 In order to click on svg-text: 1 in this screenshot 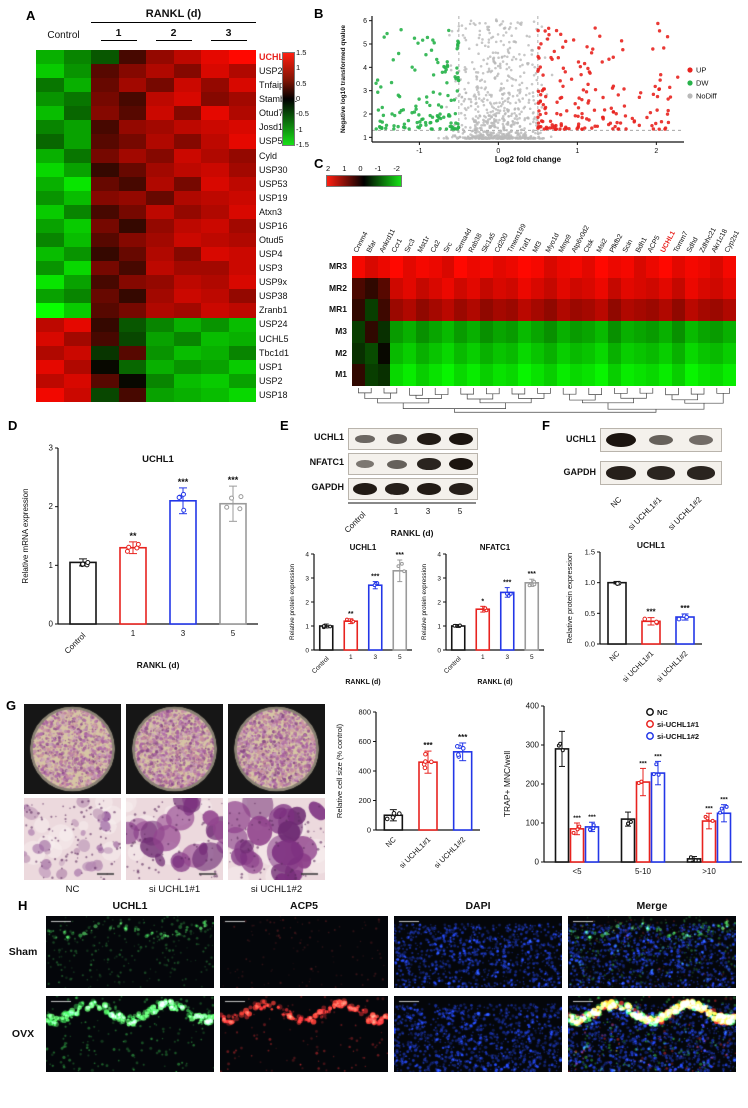, I will do `click(439, 627)`.